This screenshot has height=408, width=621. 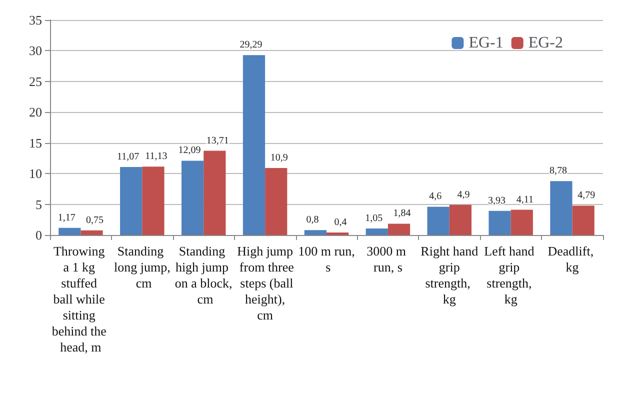 I want to click on x-tick-label: 100 m run, s, so click(x=326, y=259).